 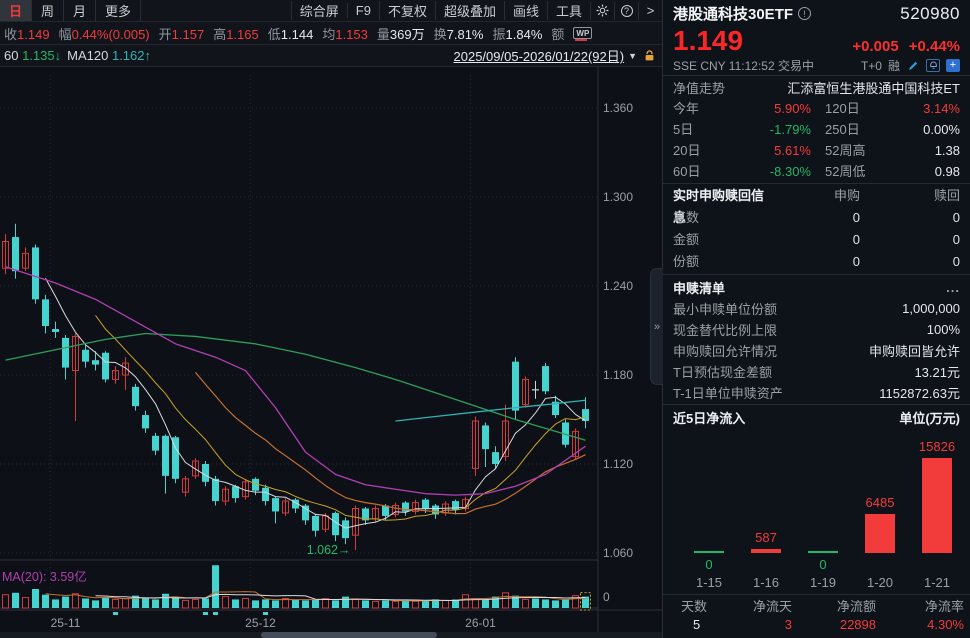 I want to click on inflow-header: 近5日净流入 单位(万元), so click(x=816, y=417).